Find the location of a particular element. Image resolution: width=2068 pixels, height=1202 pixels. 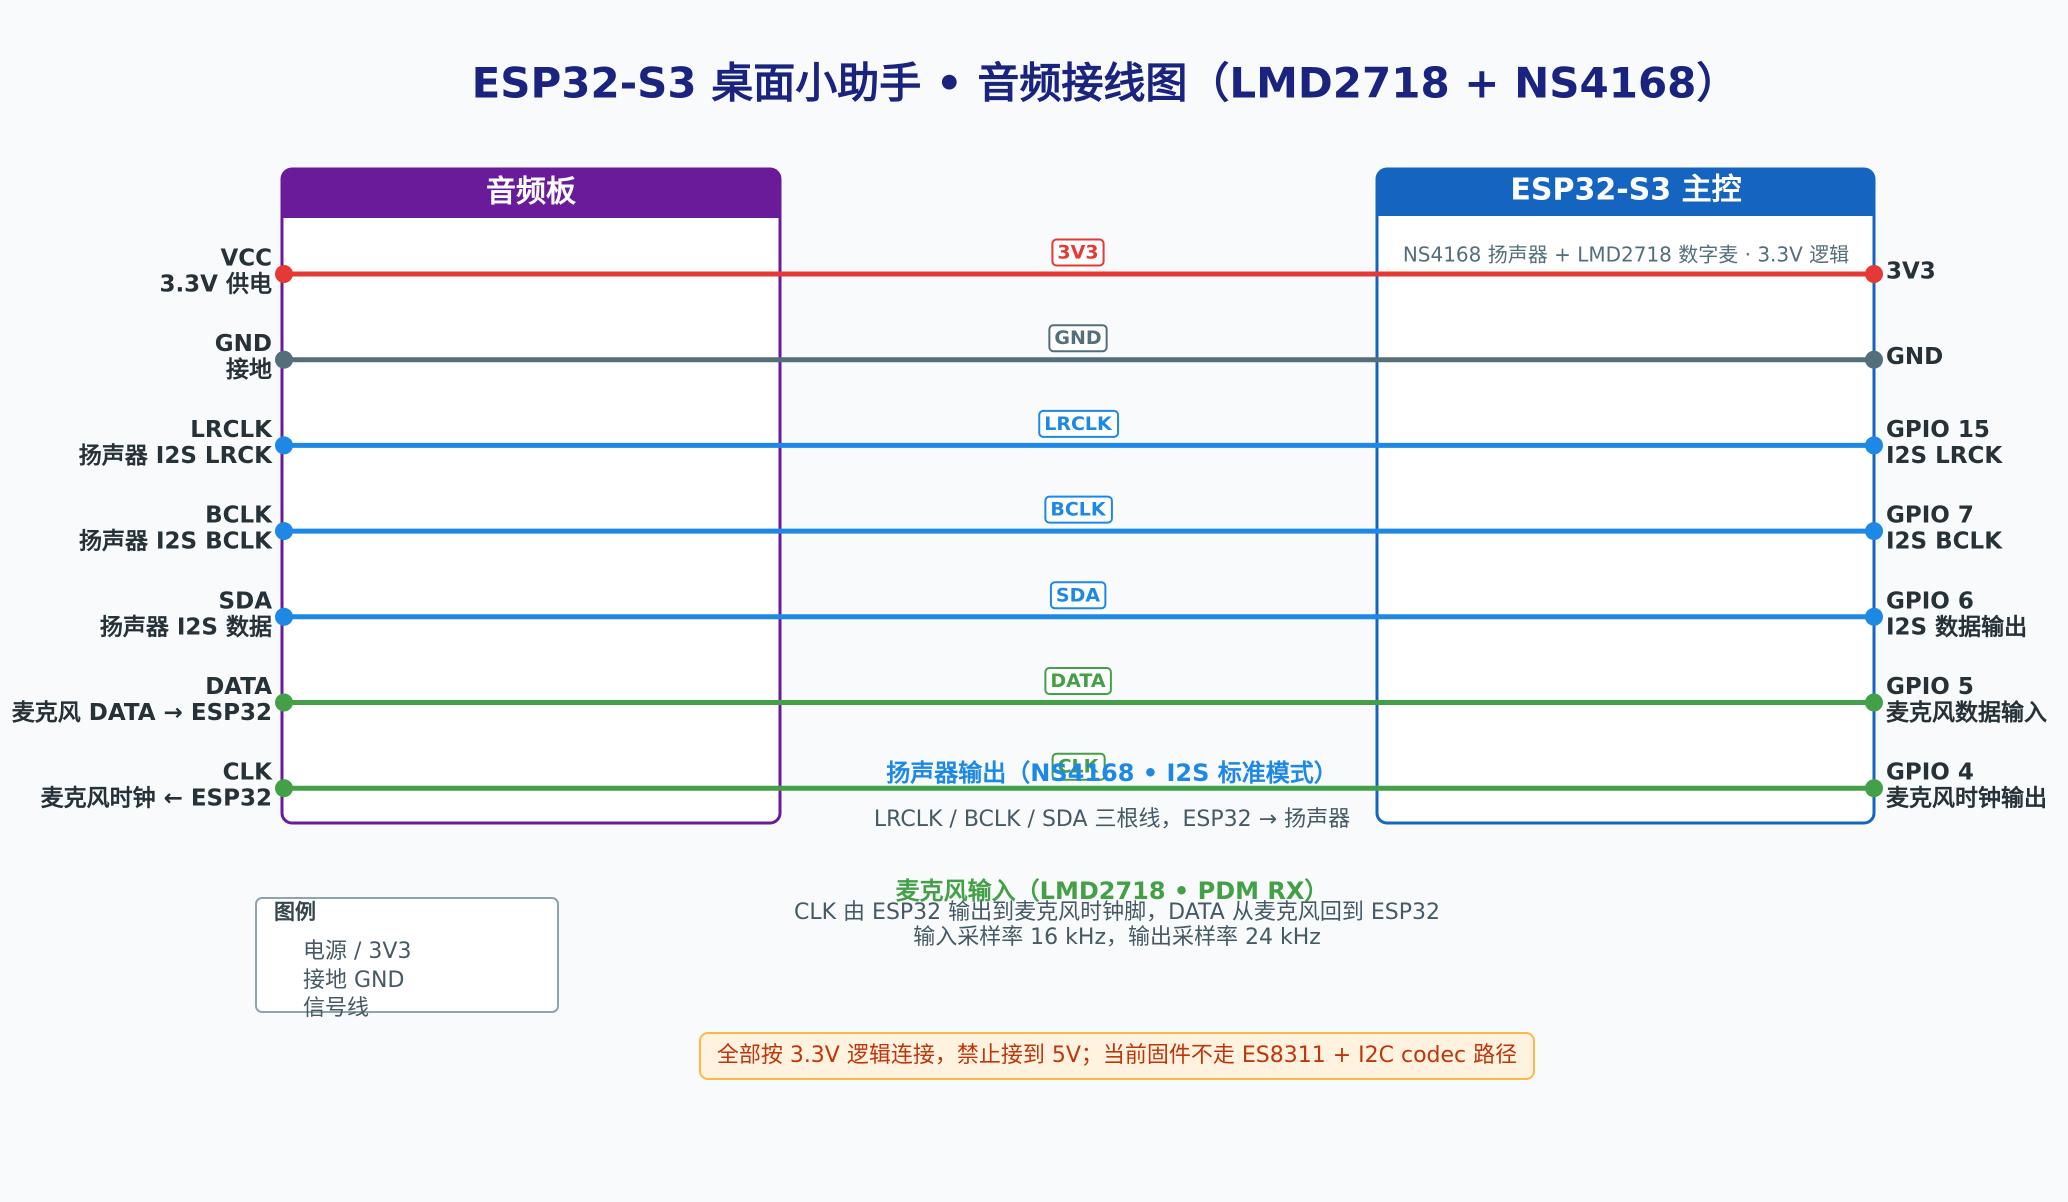

right-pin-name: GPIO 5 is located at coordinates (1930, 687).